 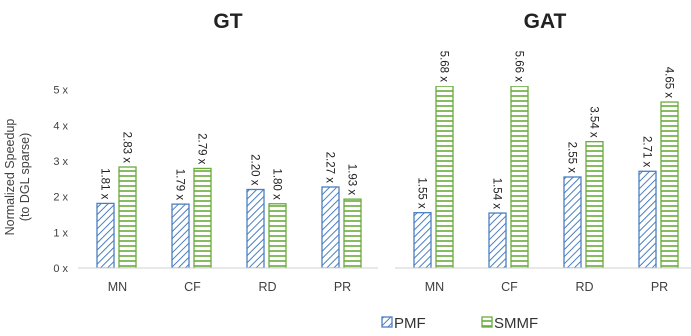 What do you see at coordinates (497, 194) in the screenshot?
I see `value-label: 1.54 x` at bounding box center [497, 194].